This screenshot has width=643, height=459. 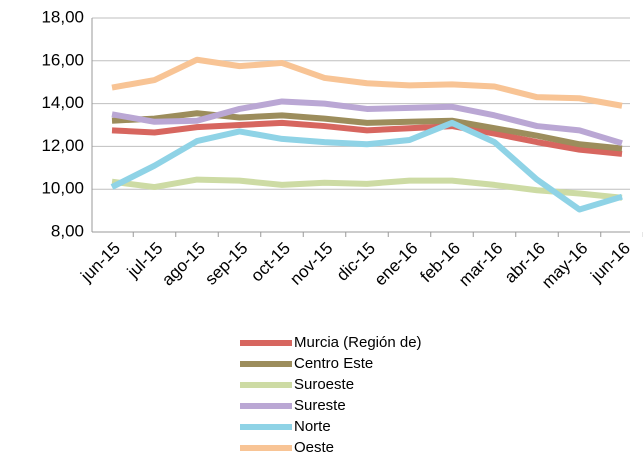 I want to click on legend-label: Oeste, so click(x=314, y=447).